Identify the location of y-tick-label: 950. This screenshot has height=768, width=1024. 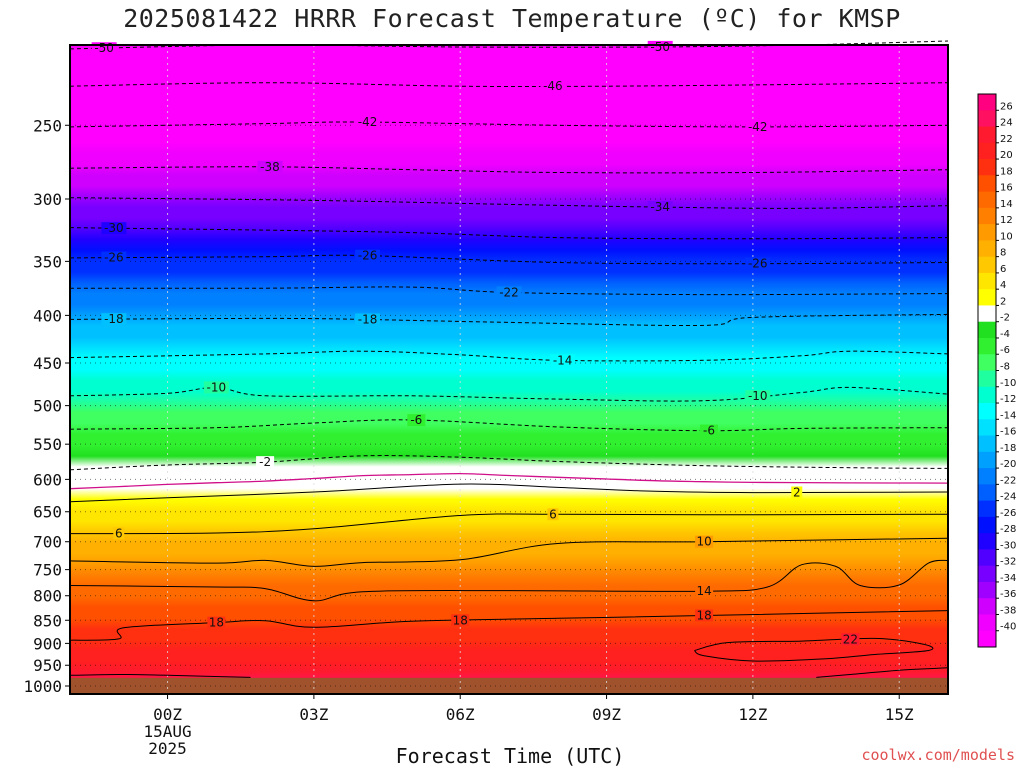
(47, 665).